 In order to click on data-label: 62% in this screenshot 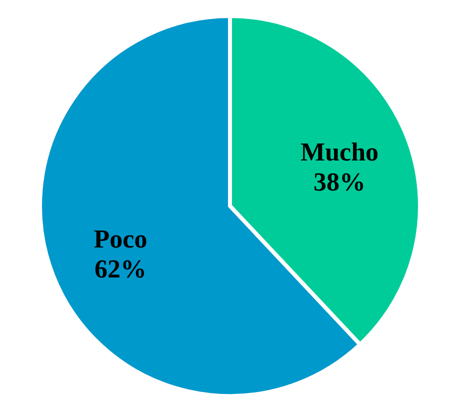, I will do `click(120, 269)`.